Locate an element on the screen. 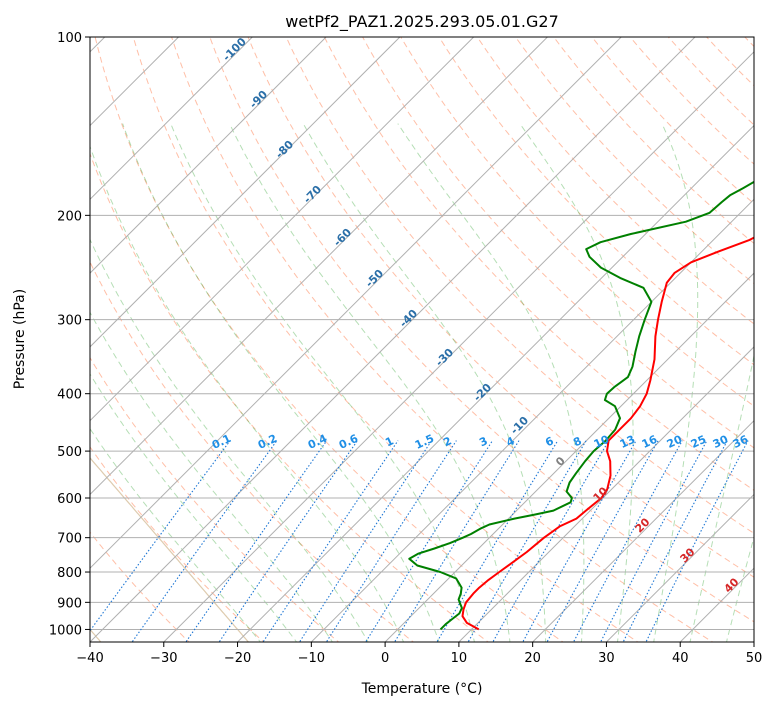  mixing-ratio-label: 20 is located at coordinates (675, 442).